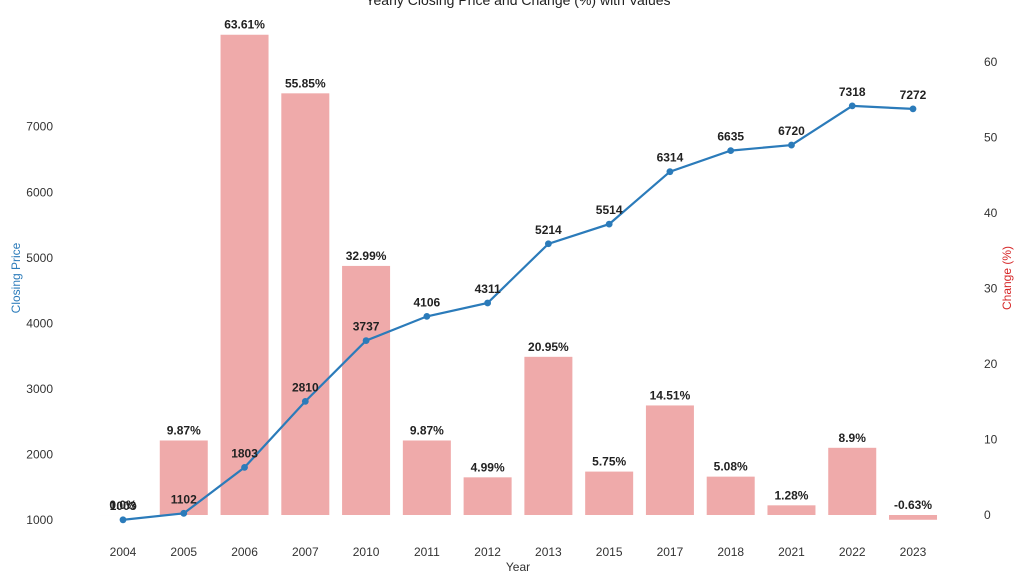 The height and width of the screenshot is (585, 1024). Describe the element at coordinates (548, 347) in the screenshot. I see `bar-label-2013: 20.95%` at that location.